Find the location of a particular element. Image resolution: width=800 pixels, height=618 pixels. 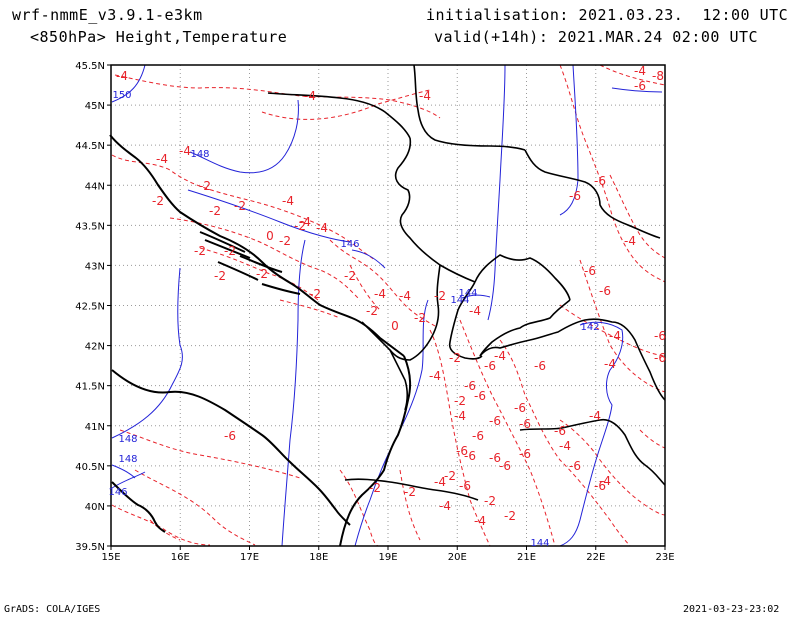

height-label: 142 is located at coordinates (589, 327).